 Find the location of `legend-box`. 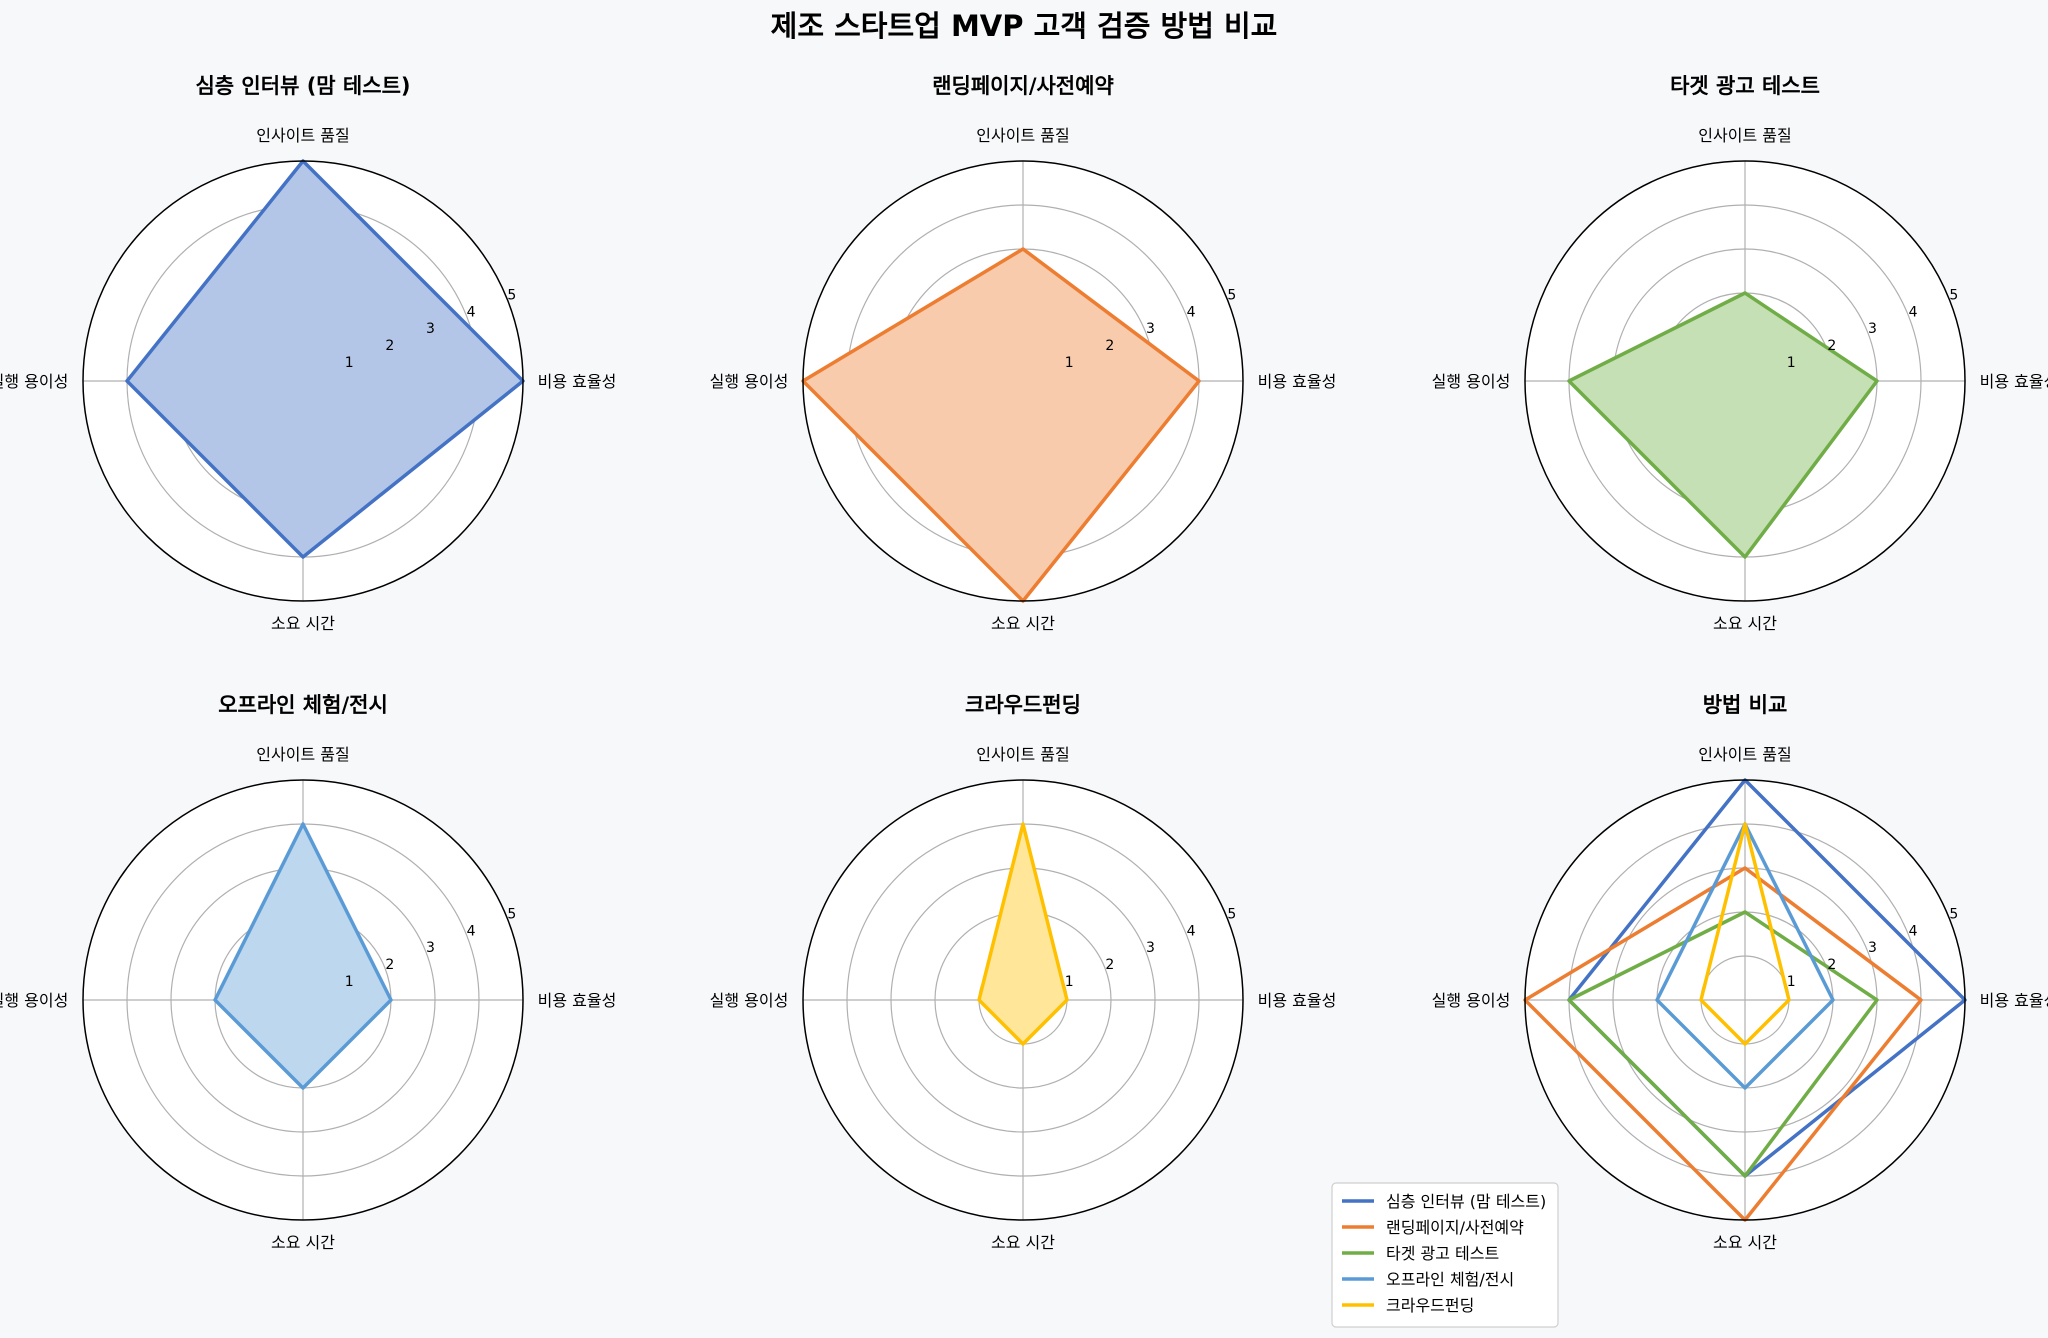

legend-box is located at coordinates (1445, 1255).